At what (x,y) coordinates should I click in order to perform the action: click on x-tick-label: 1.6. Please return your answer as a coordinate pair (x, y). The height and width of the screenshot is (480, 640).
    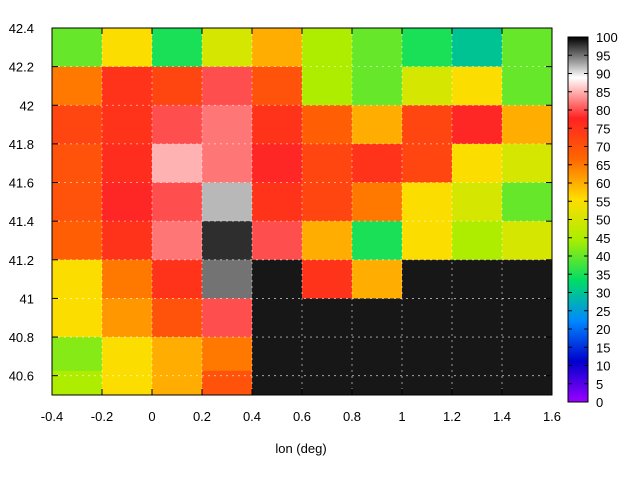
    Looking at the image, I should click on (552, 416).